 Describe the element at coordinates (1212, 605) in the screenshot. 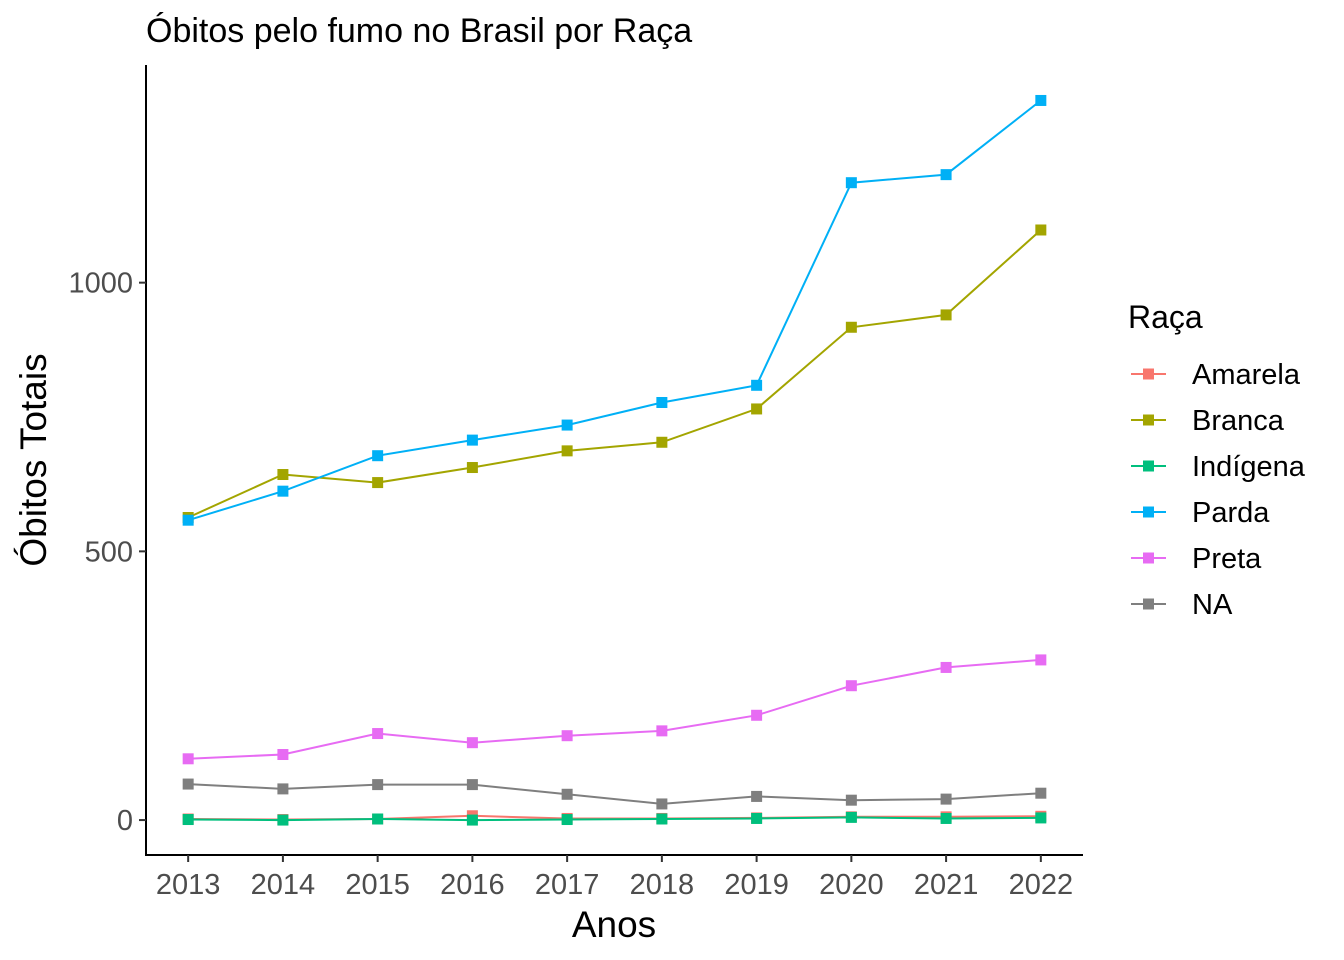

I see `legend-label: NA` at that location.